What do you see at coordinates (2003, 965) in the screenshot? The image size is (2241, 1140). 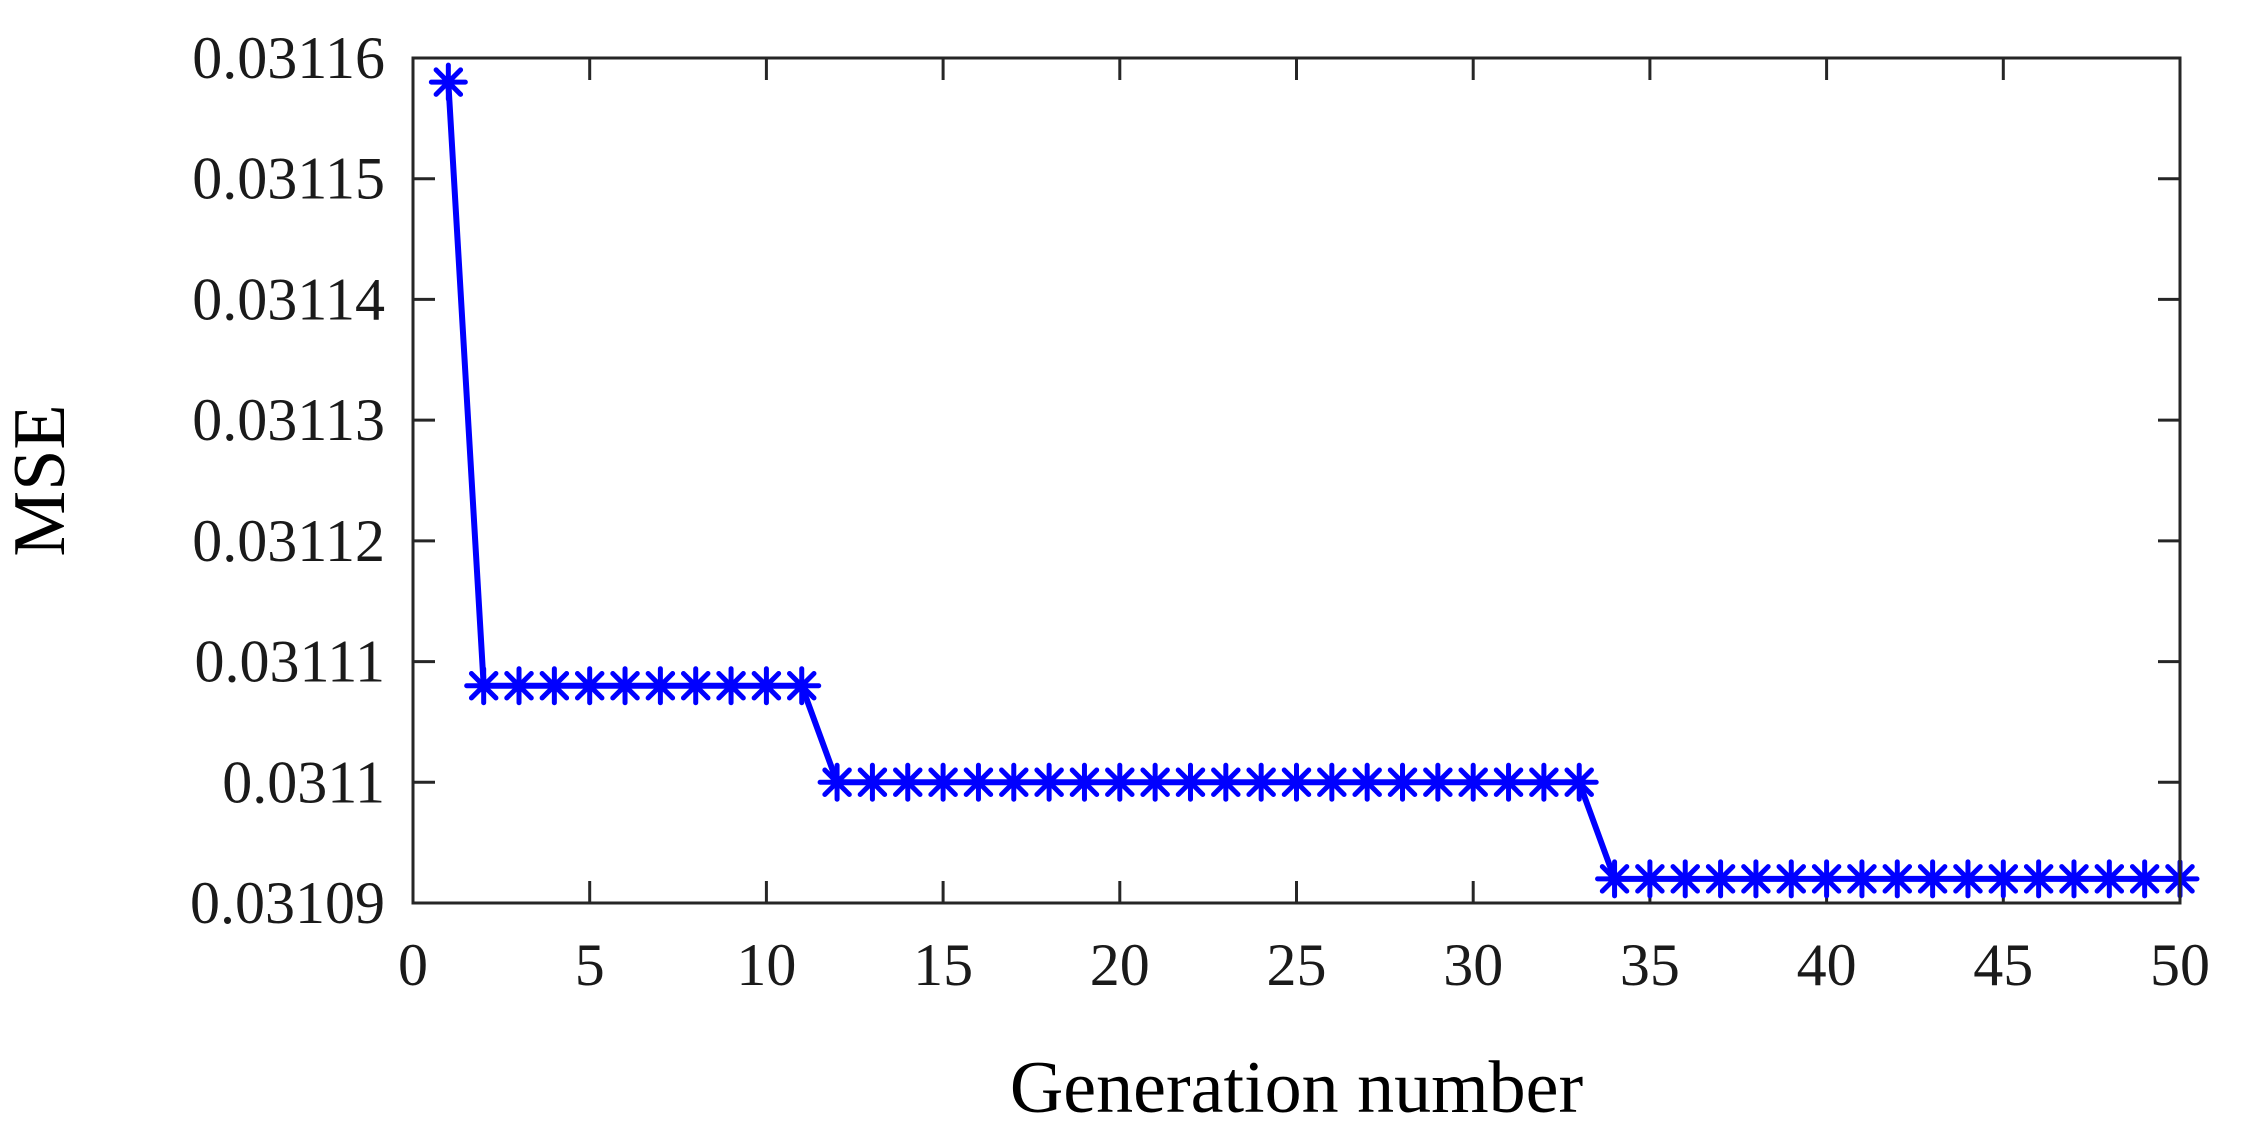 I see `x-tick-label: 45` at bounding box center [2003, 965].